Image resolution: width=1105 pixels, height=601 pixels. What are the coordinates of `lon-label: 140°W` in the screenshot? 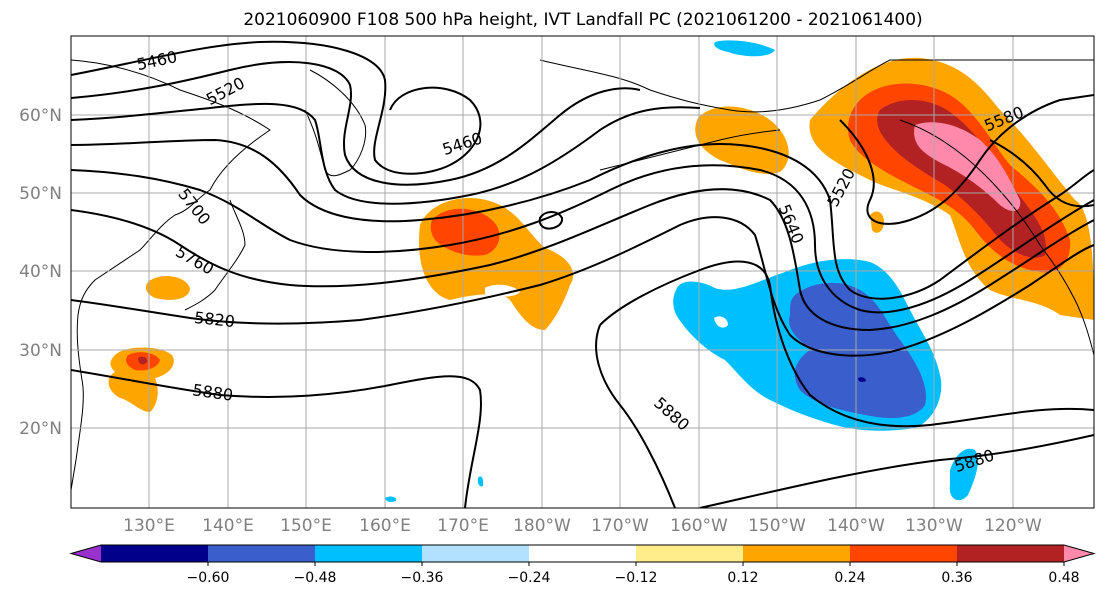 It's located at (856, 526).